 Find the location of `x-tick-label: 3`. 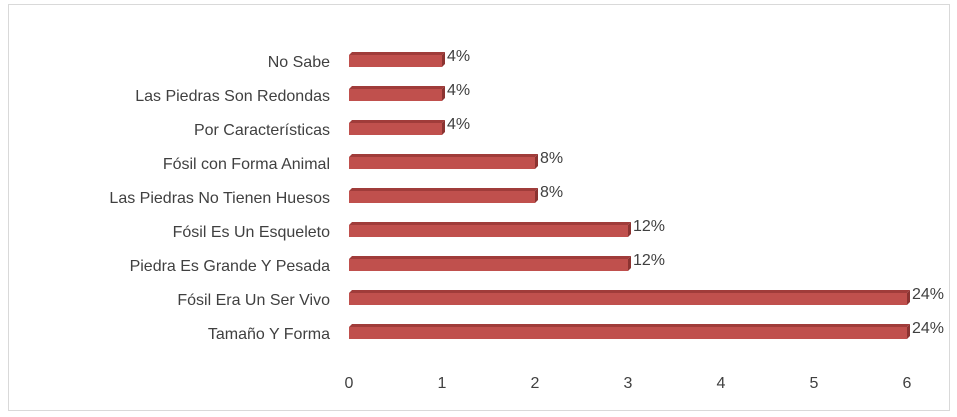

x-tick-label: 3 is located at coordinates (628, 383).